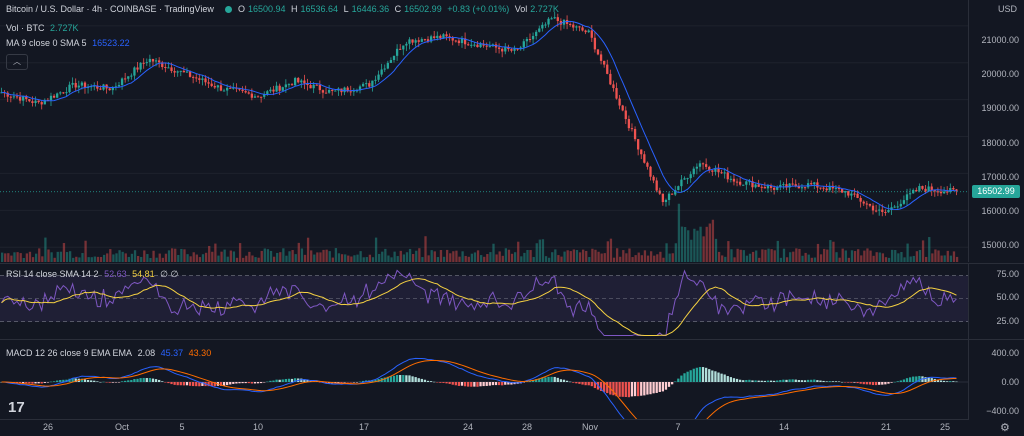  What do you see at coordinates (1007, 9) in the screenshot?
I see `currency-label: USD` at bounding box center [1007, 9].